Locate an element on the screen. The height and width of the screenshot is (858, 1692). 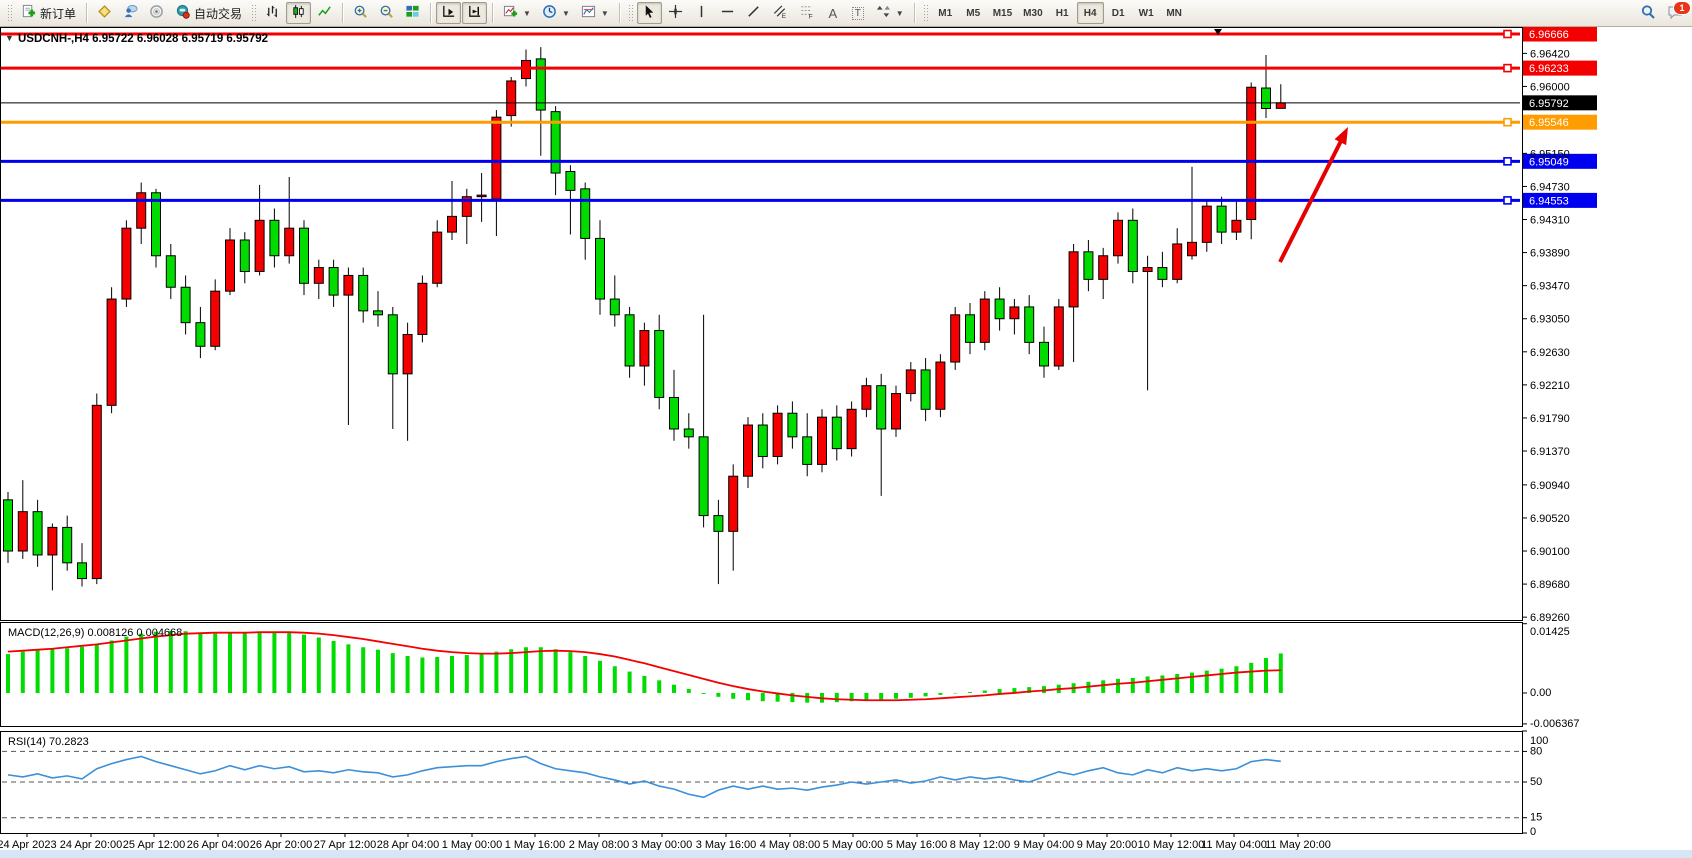
publisher-button is located at coordinates (130, 13).